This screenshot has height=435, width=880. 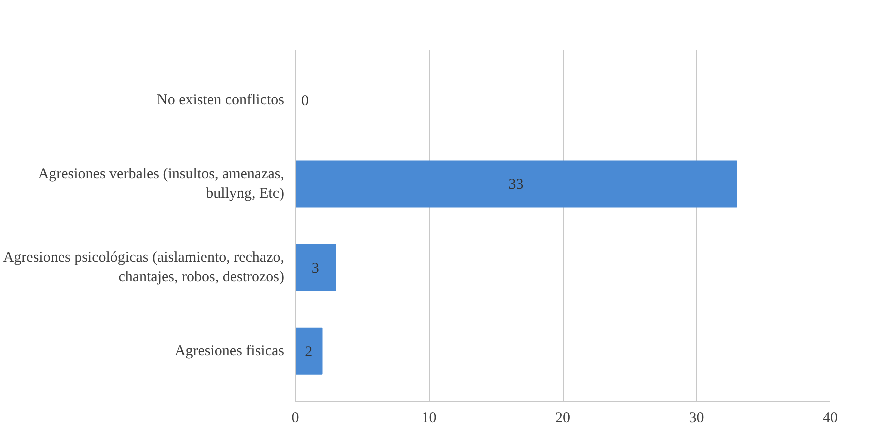 I want to click on data-label: 2, so click(x=309, y=352).